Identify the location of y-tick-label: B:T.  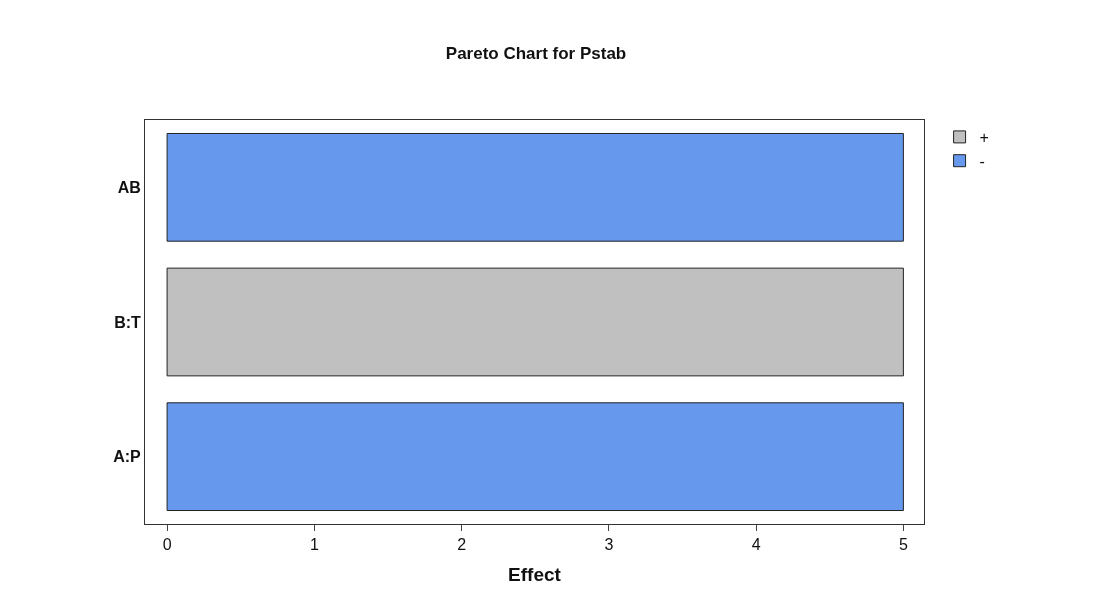
(128, 322).